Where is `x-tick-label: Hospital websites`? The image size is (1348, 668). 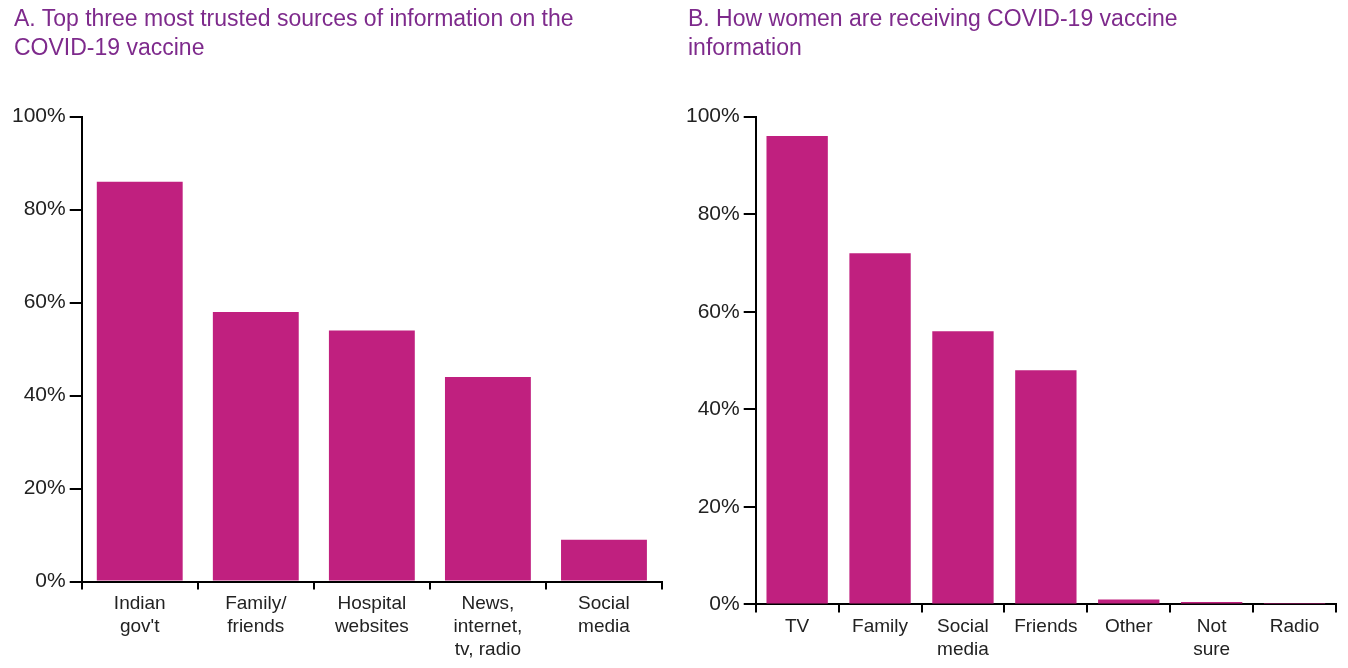 x-tick-label: Hospital websites is located at coordinates (371, 614).